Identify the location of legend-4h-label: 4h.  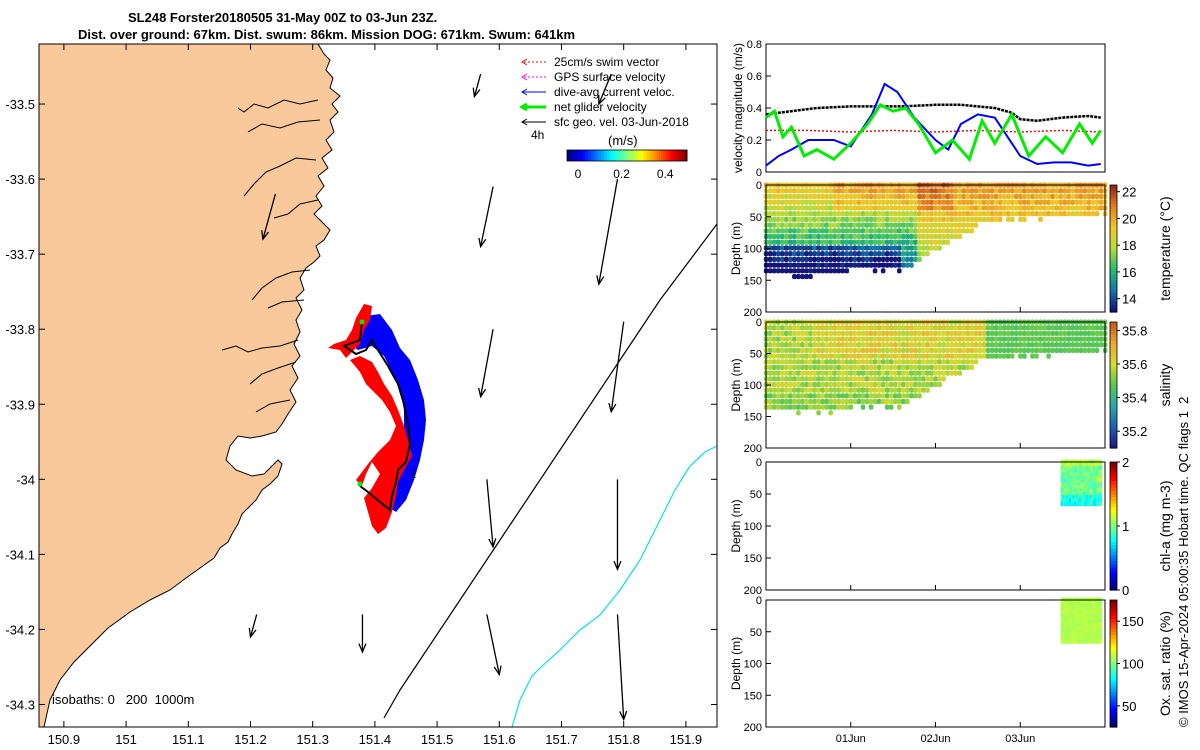
(537, 135).